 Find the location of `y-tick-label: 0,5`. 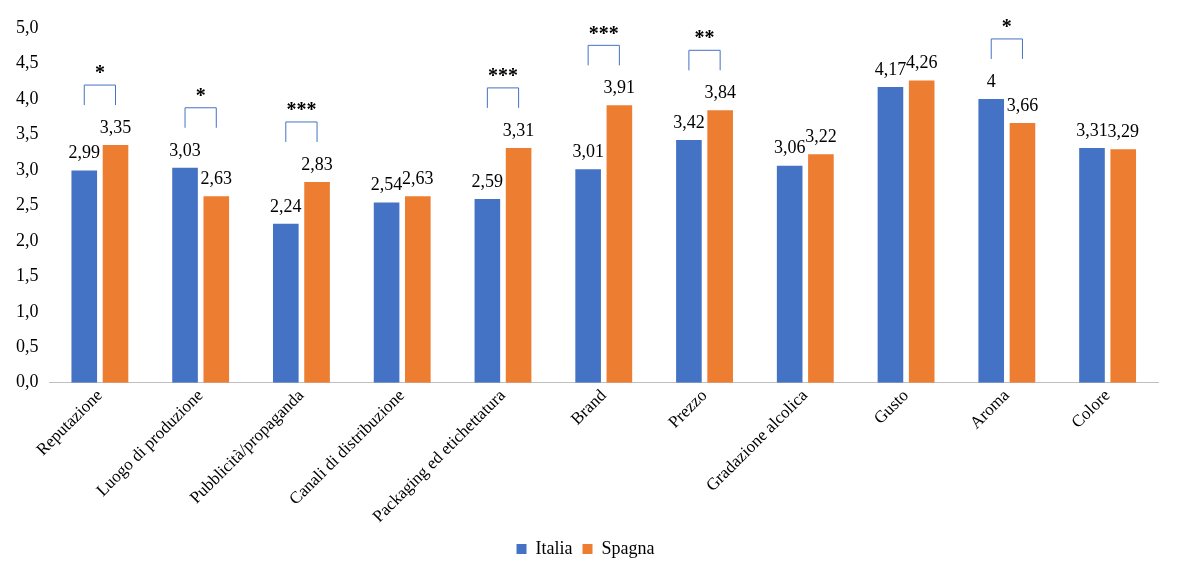

y-tick-label: 0,5 is located at coordinates (27, 346).